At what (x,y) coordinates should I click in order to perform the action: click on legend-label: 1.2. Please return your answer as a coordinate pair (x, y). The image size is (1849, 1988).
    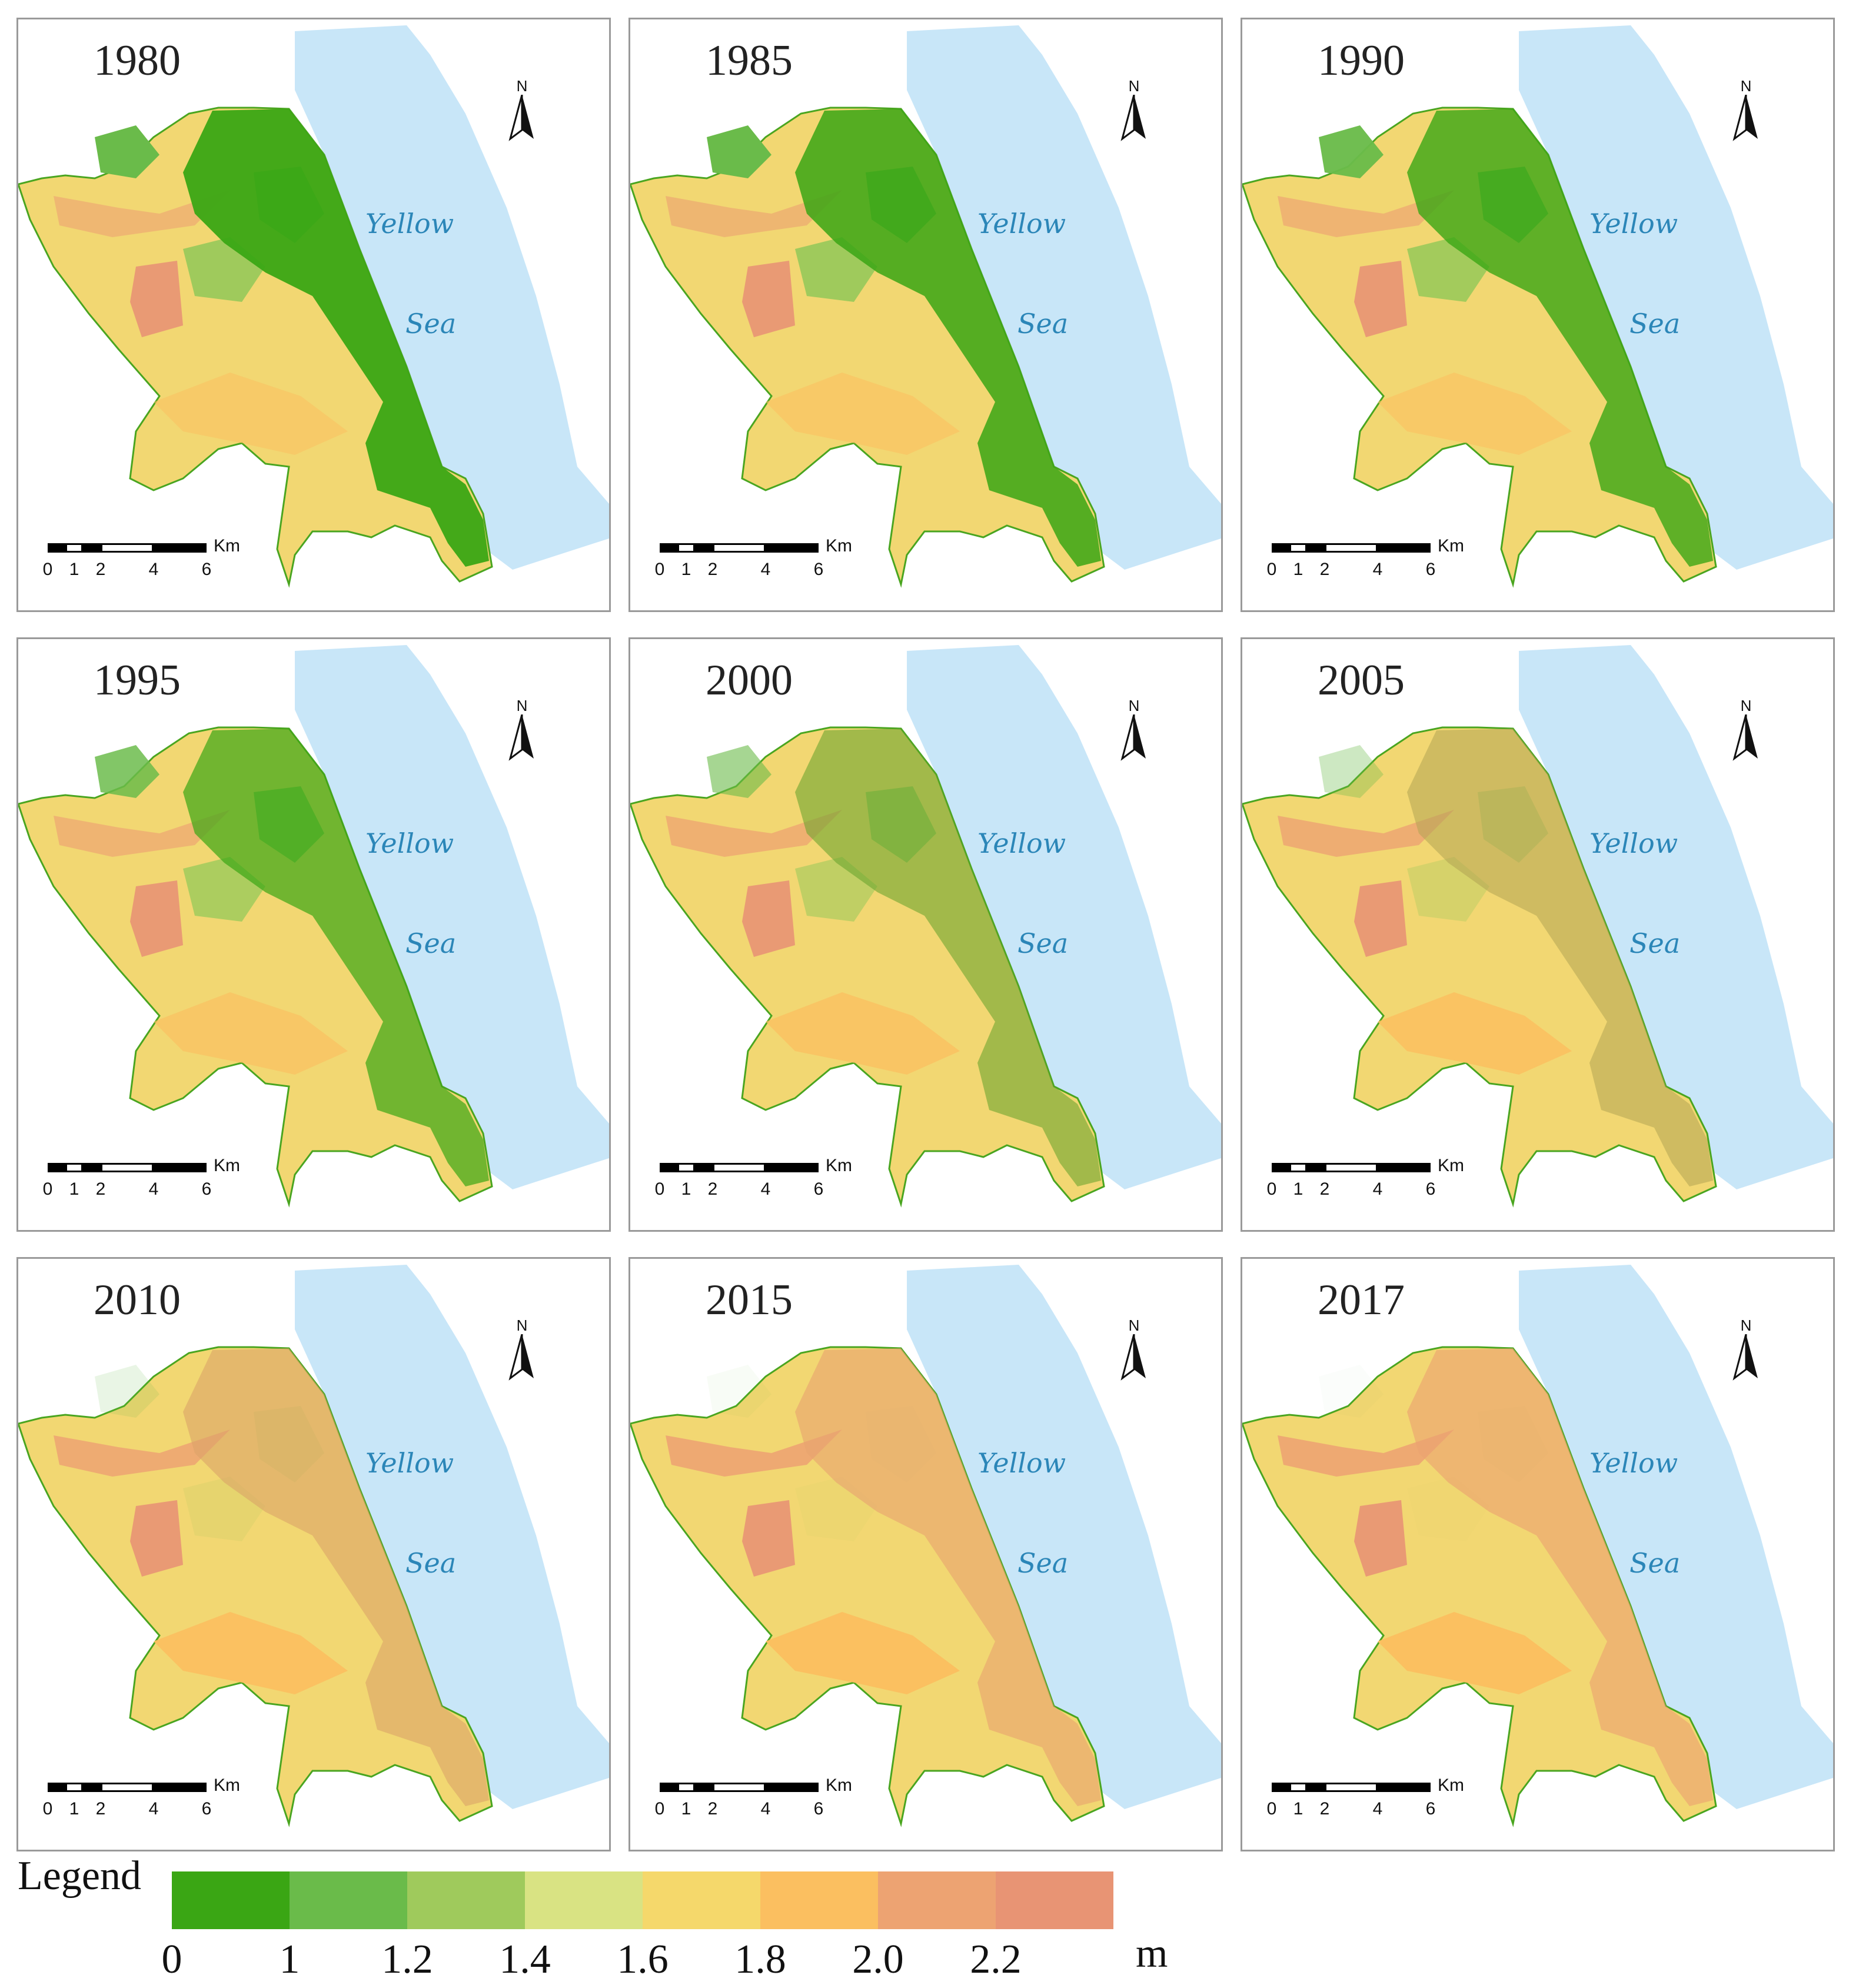
    Looking at the image, I should click on (407, 1959).